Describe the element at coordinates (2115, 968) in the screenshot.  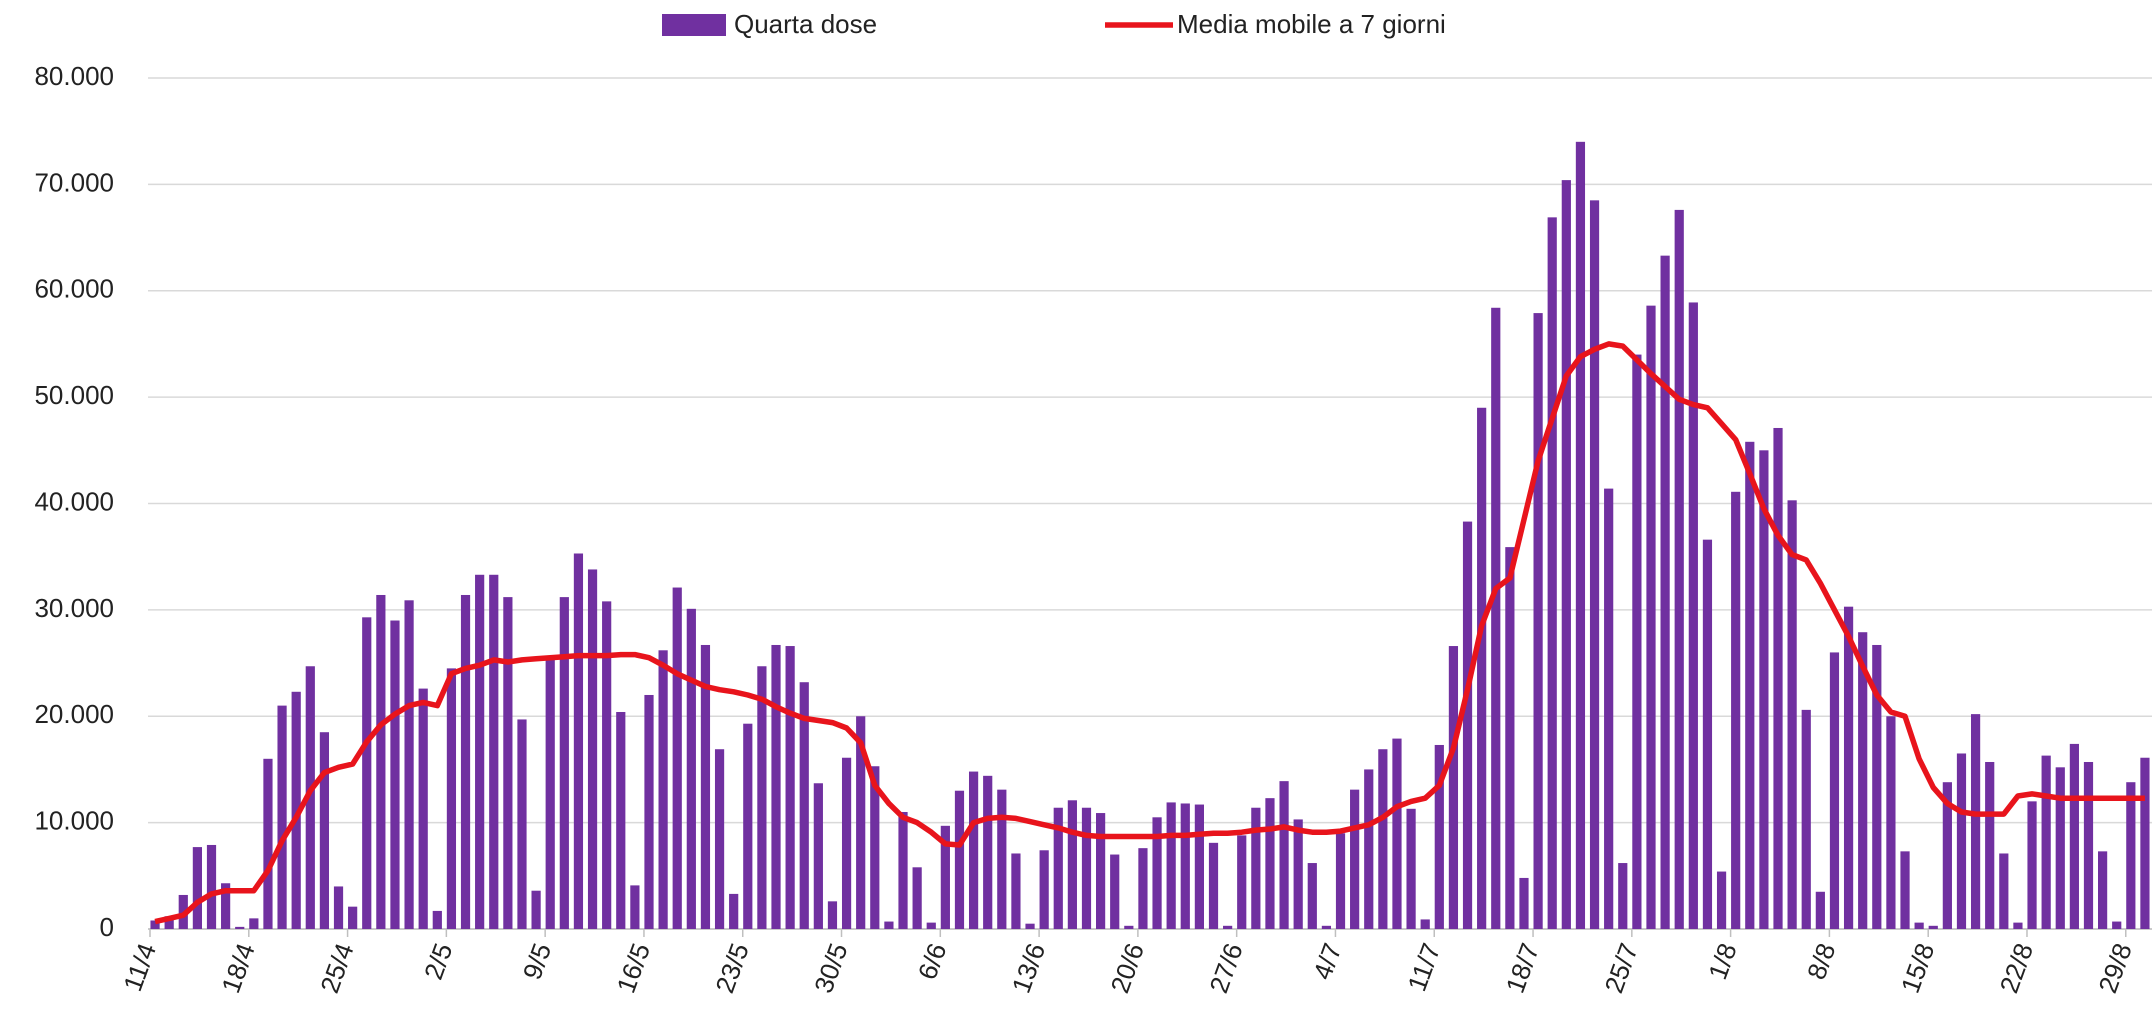
I see `x-tick-label: 29/8` at that location.